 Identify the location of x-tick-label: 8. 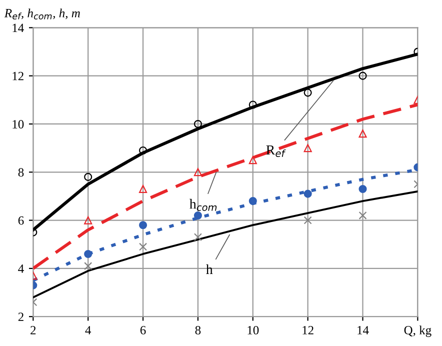
(198, 330).